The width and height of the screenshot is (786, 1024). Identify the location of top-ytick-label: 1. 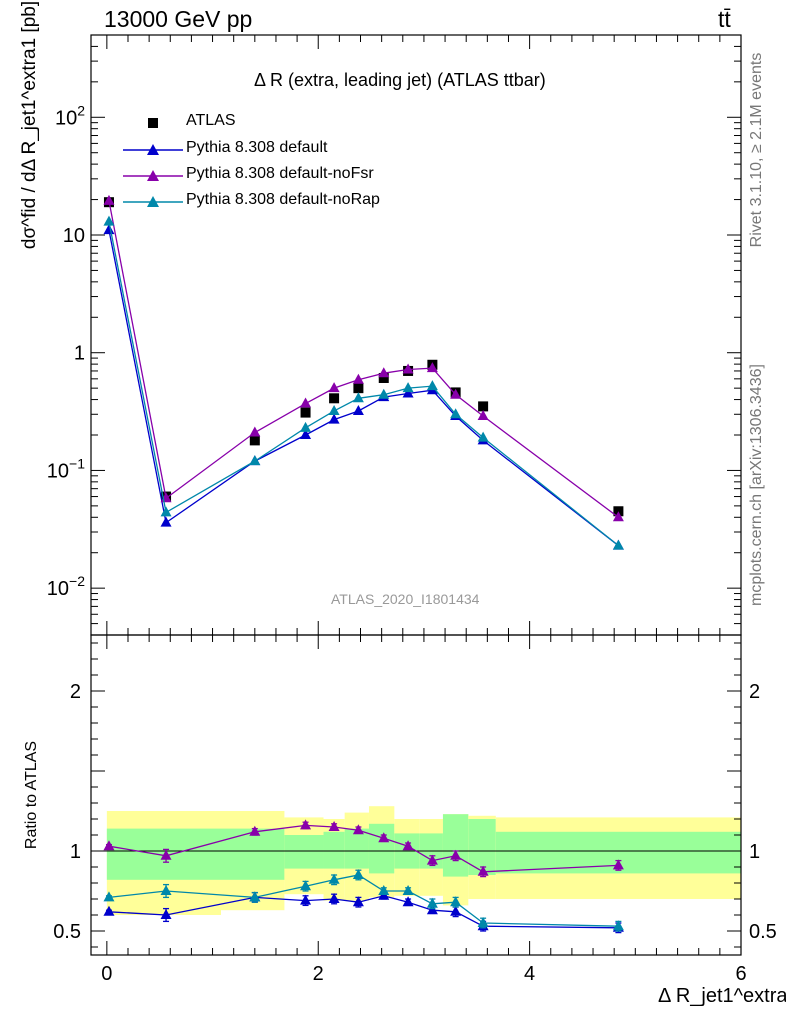
(79, 354).